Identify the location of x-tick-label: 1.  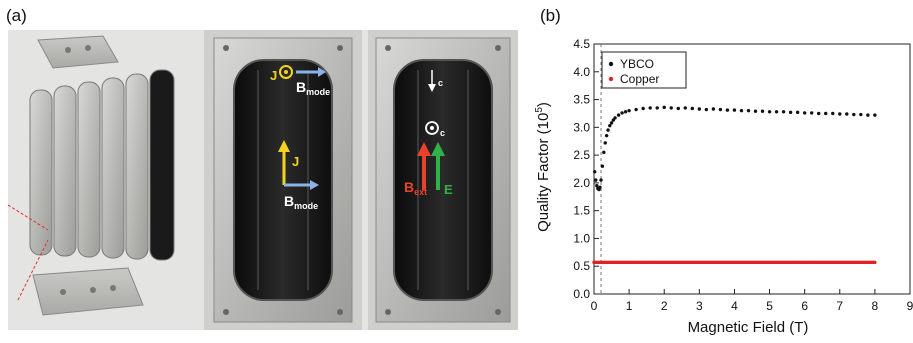
(629, 306).